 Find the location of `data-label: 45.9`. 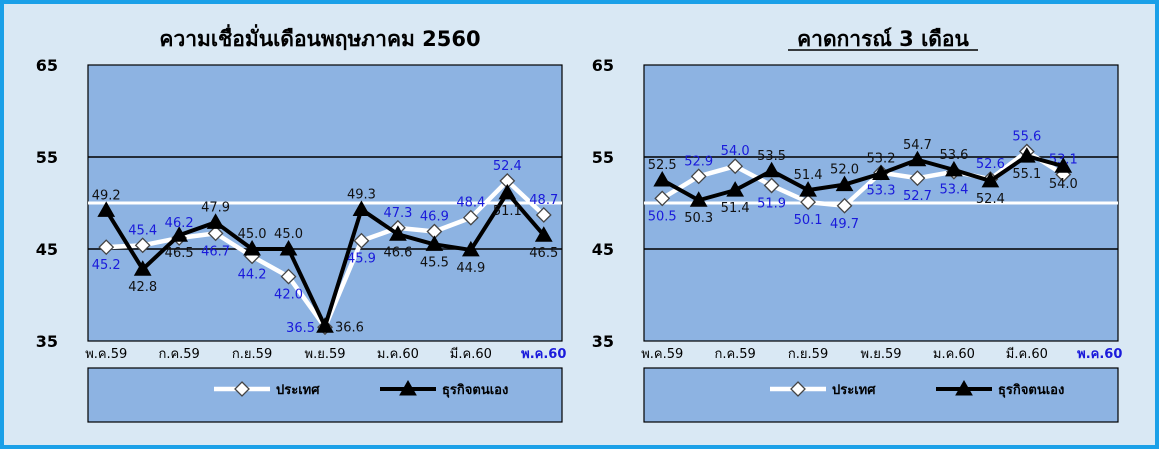

data-label: 45.9 is located at coordinates (361, 259).